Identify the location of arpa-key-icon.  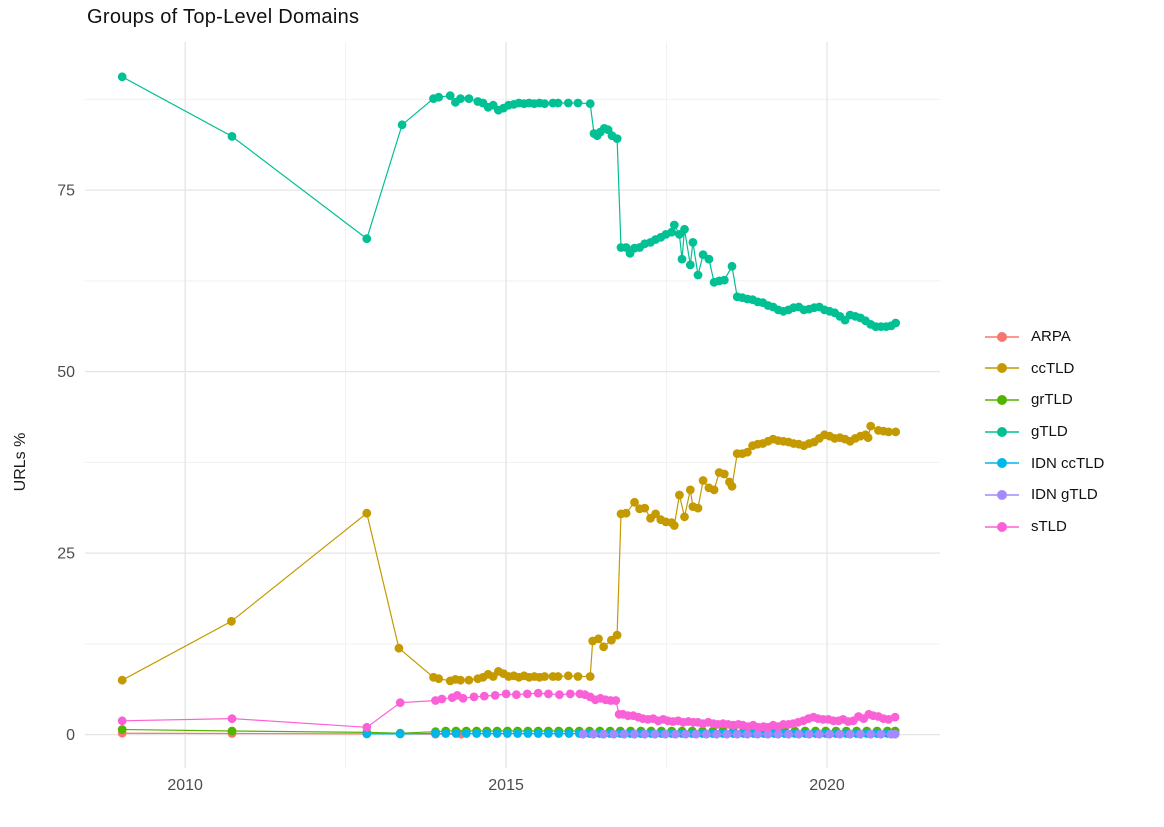
(1002, 336).